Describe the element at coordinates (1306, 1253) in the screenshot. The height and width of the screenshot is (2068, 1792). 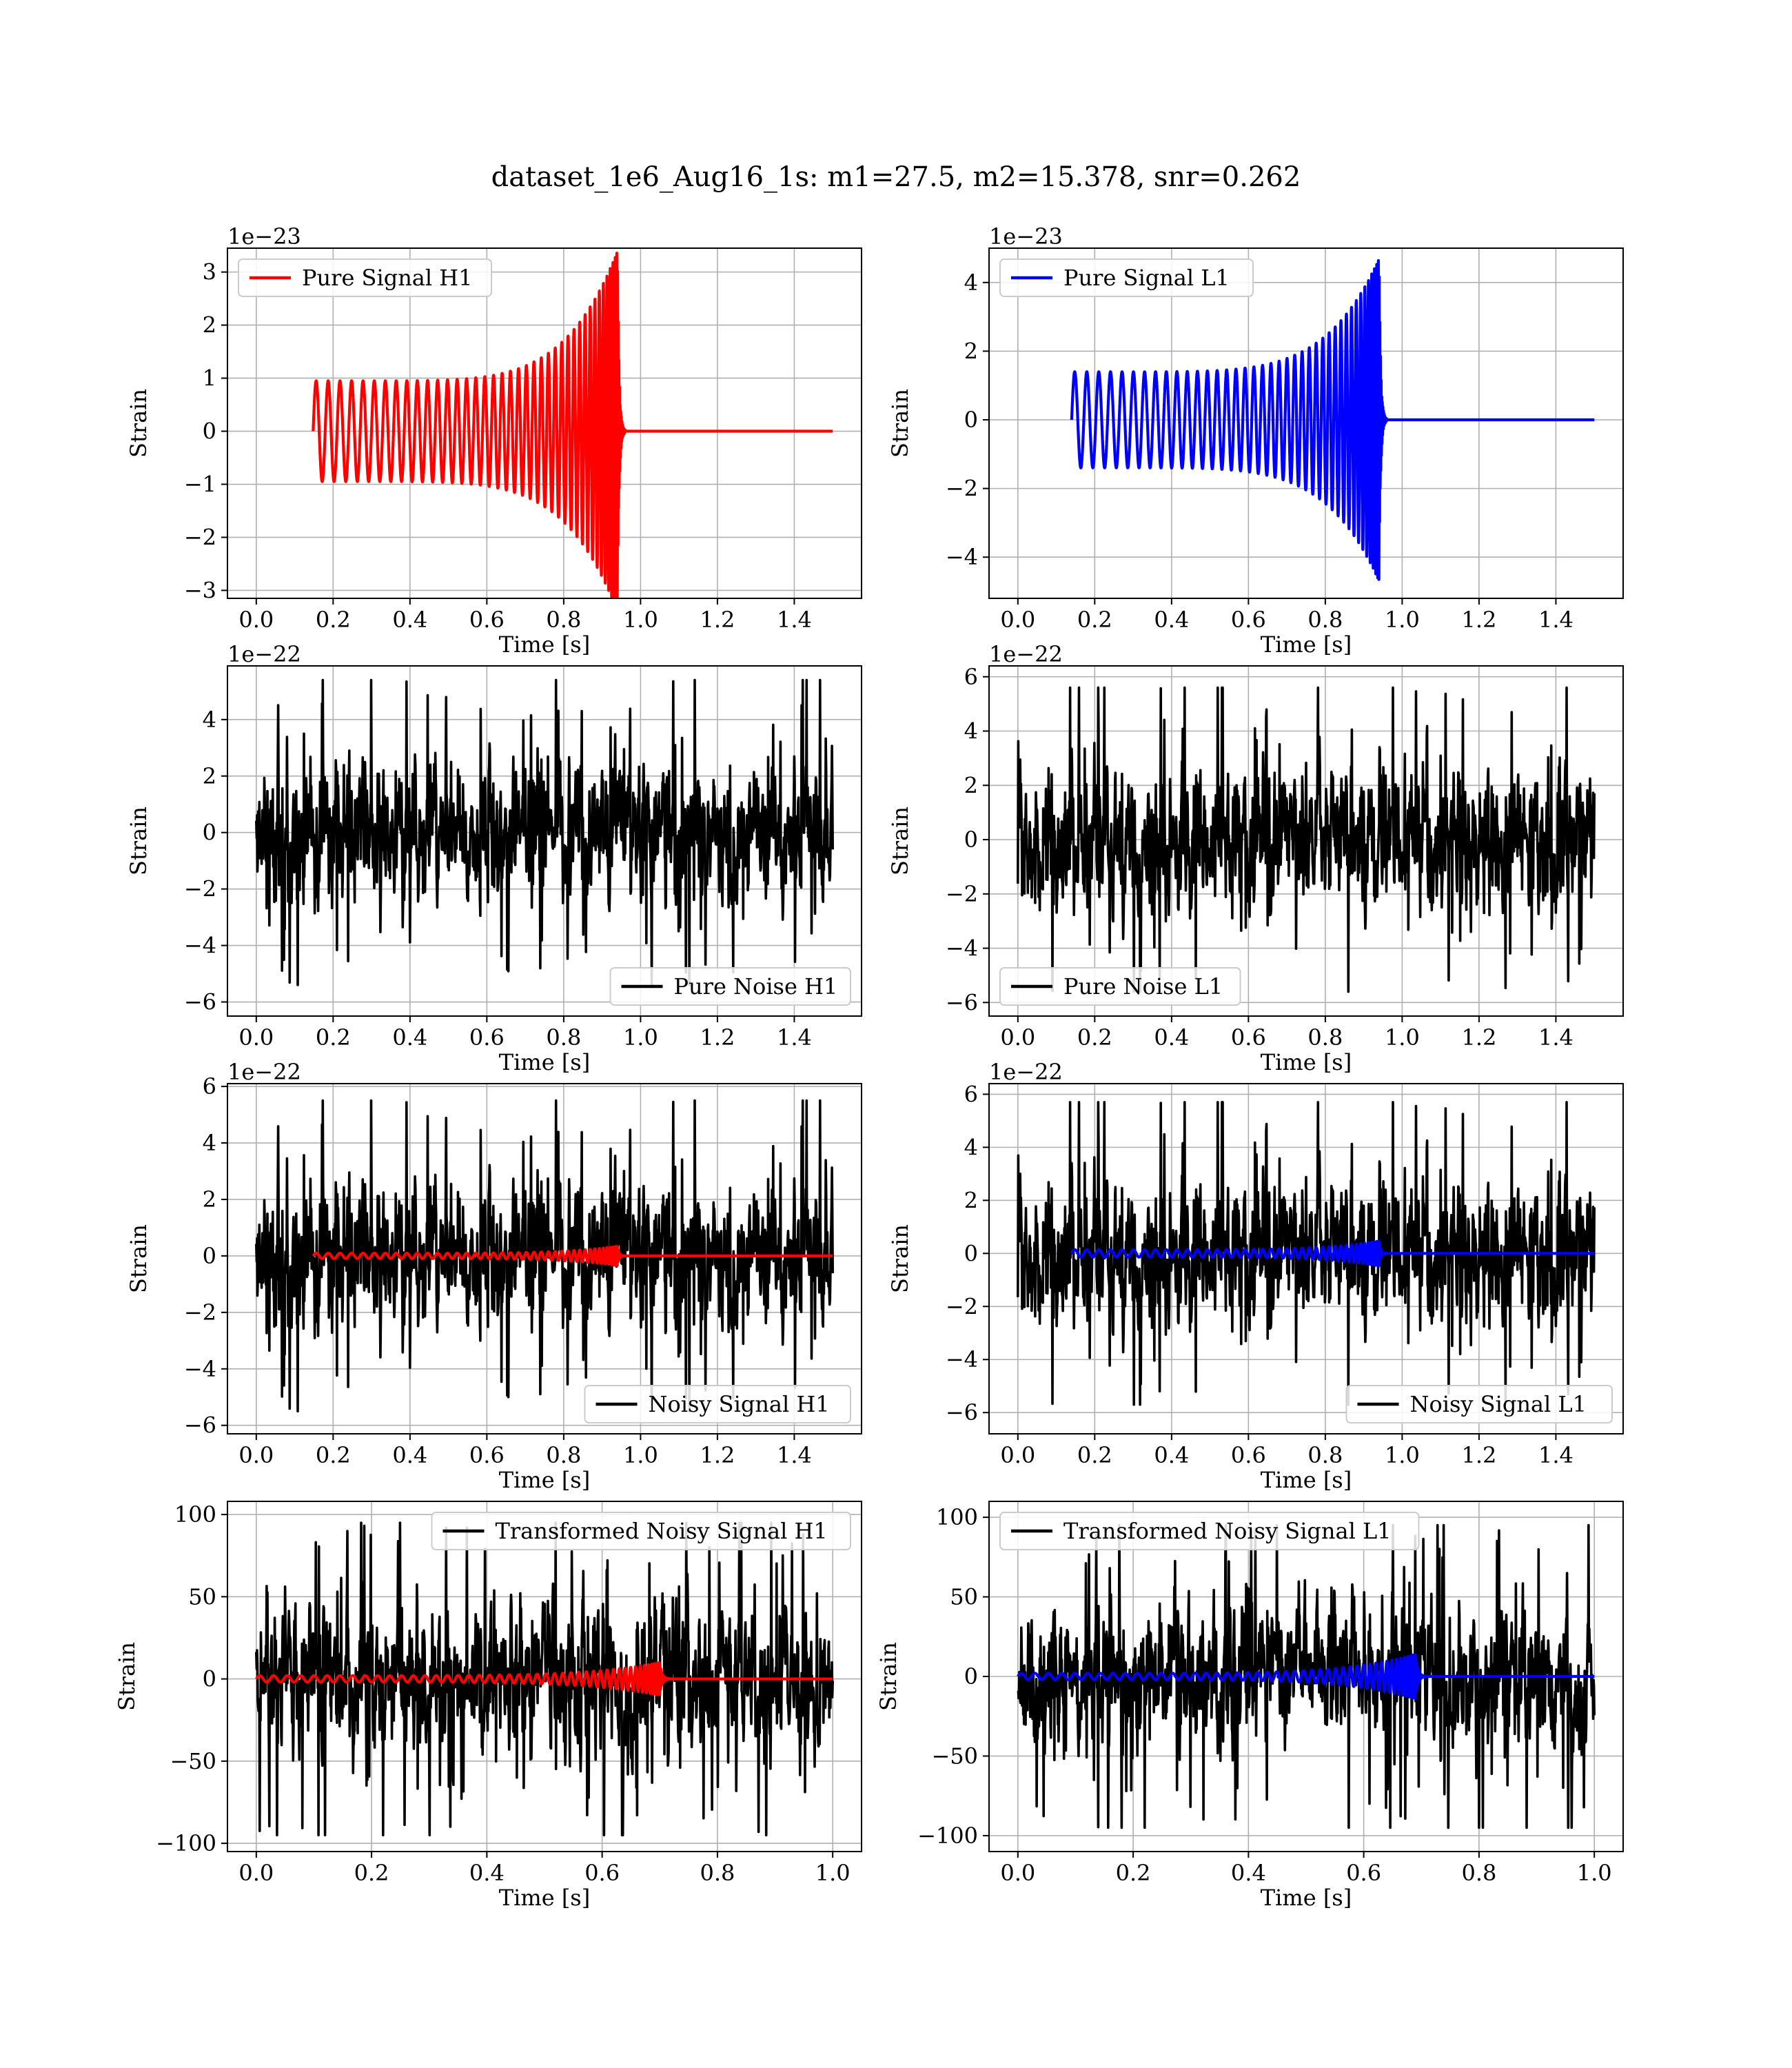
I see `series-line-noisy-signal-l1` at that location.